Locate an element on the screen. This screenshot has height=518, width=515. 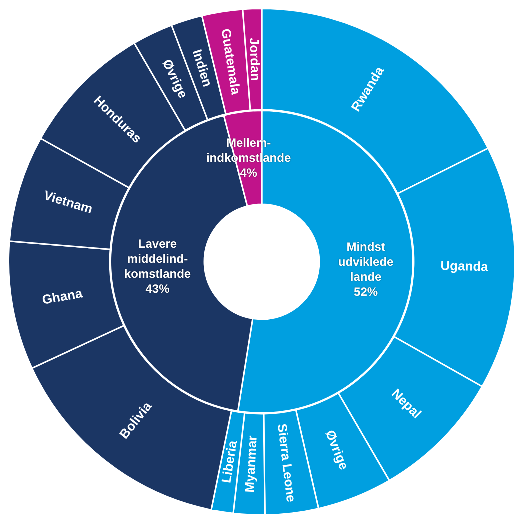
data-label: 43% is located at coordinates (158, 289).